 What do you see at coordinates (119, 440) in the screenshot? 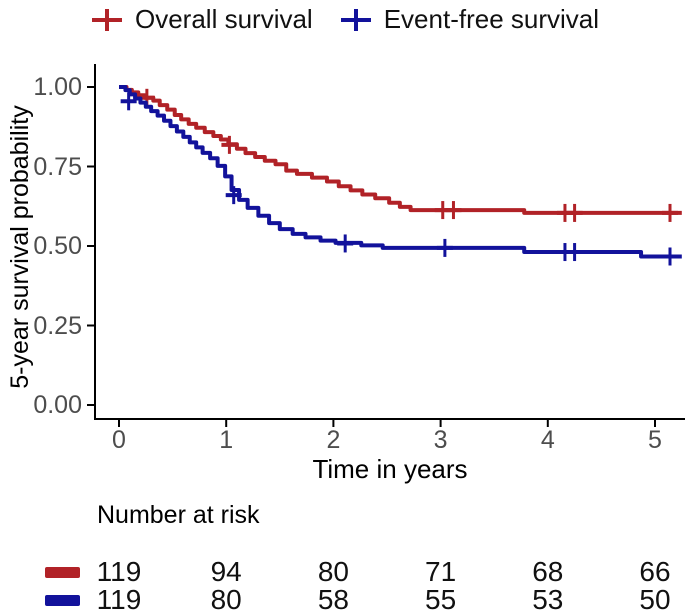
I see `x-tick-label: 0` at bounding box center [119, 440].